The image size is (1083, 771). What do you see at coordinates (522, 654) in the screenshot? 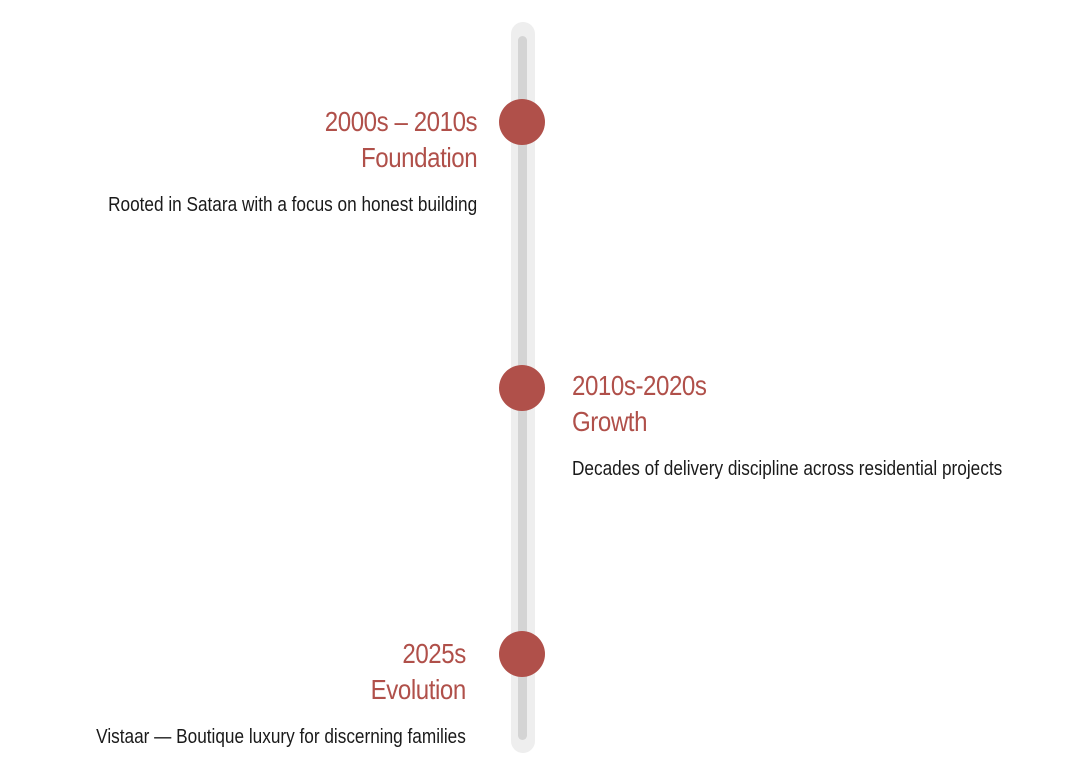
I see `timeline-dot-evolution` at bounding box center [522, 654].